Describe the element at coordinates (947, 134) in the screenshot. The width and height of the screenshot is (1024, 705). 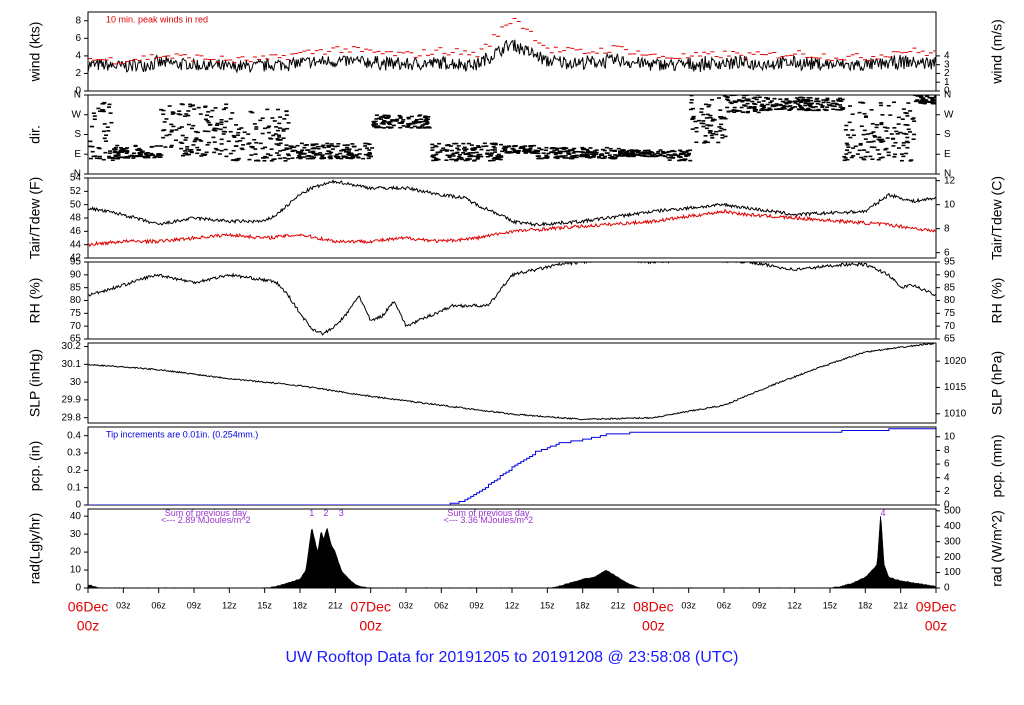
I see `ytick-label-right-dir: S` at that location.